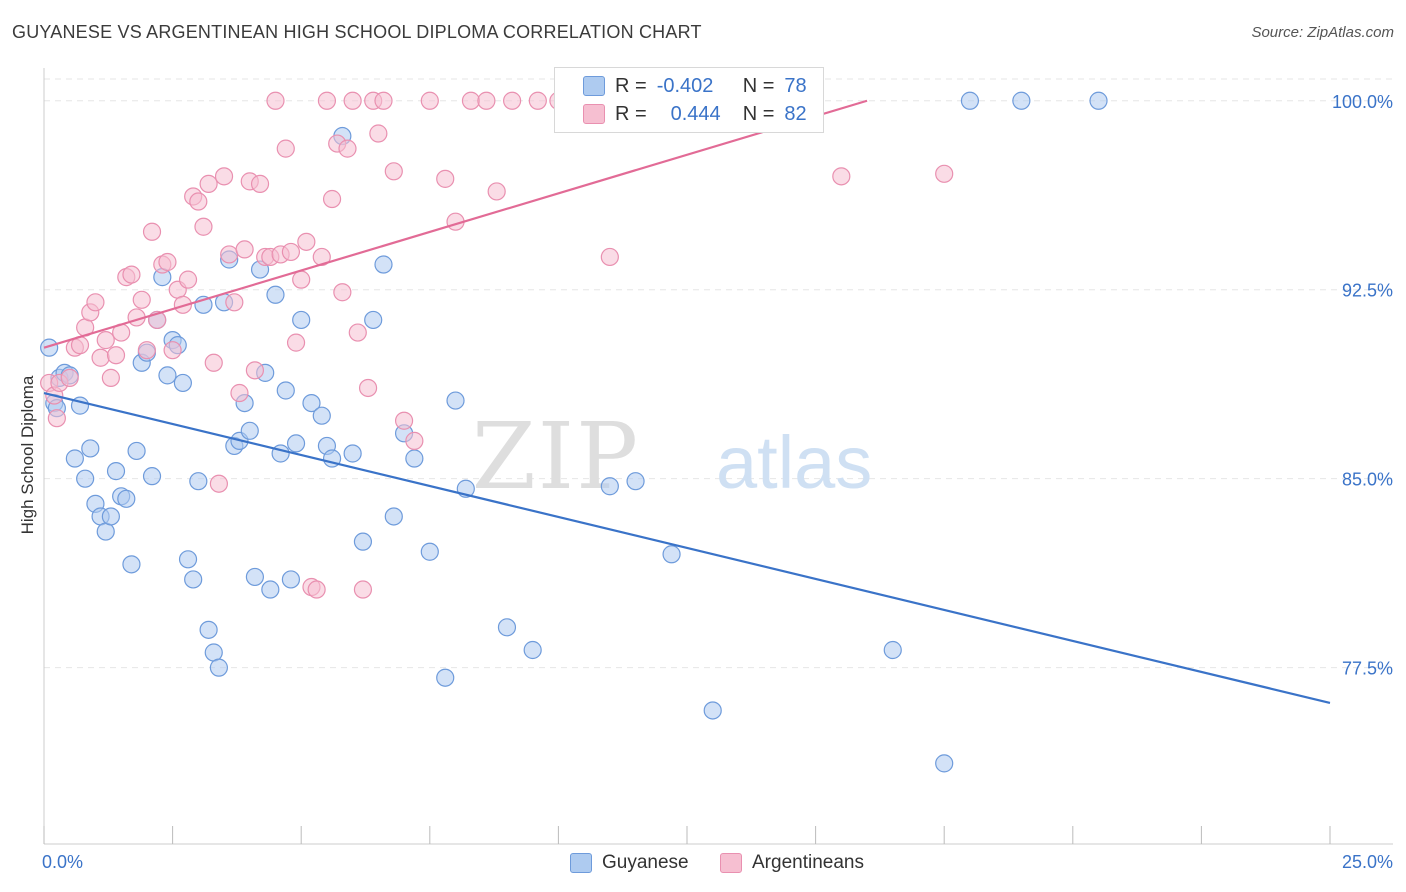  I want to click on legend-n-value-argentineans: 82, so click(795, 113).